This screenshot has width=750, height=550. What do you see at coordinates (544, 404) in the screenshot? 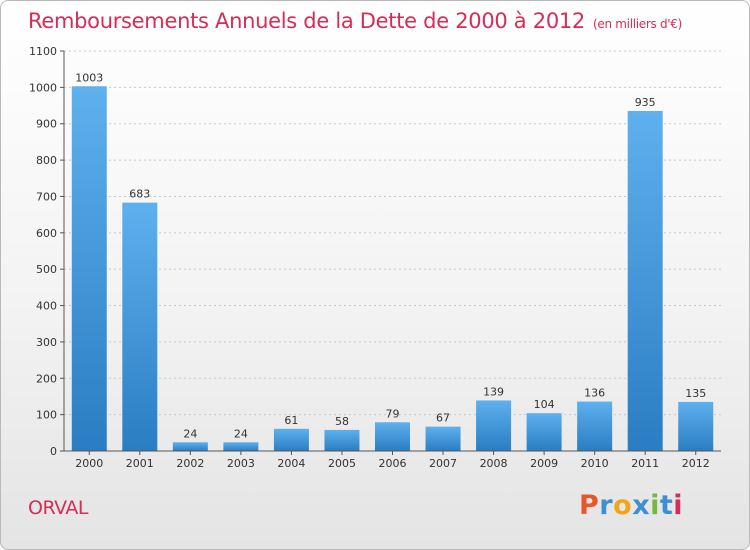
I see `data-label: 104` at bounding box center [544, 404].